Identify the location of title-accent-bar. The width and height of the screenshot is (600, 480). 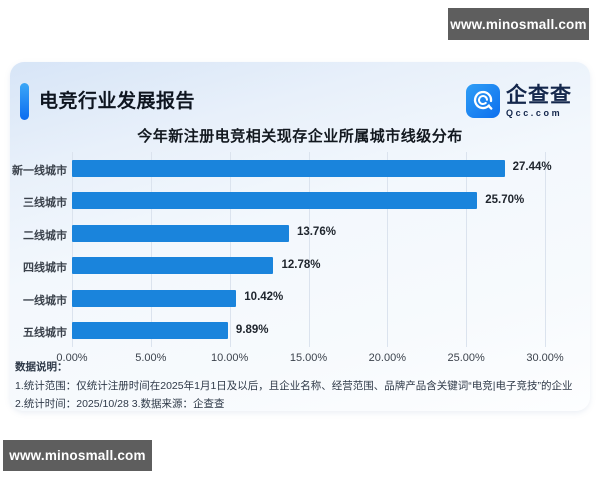
(24, 101).